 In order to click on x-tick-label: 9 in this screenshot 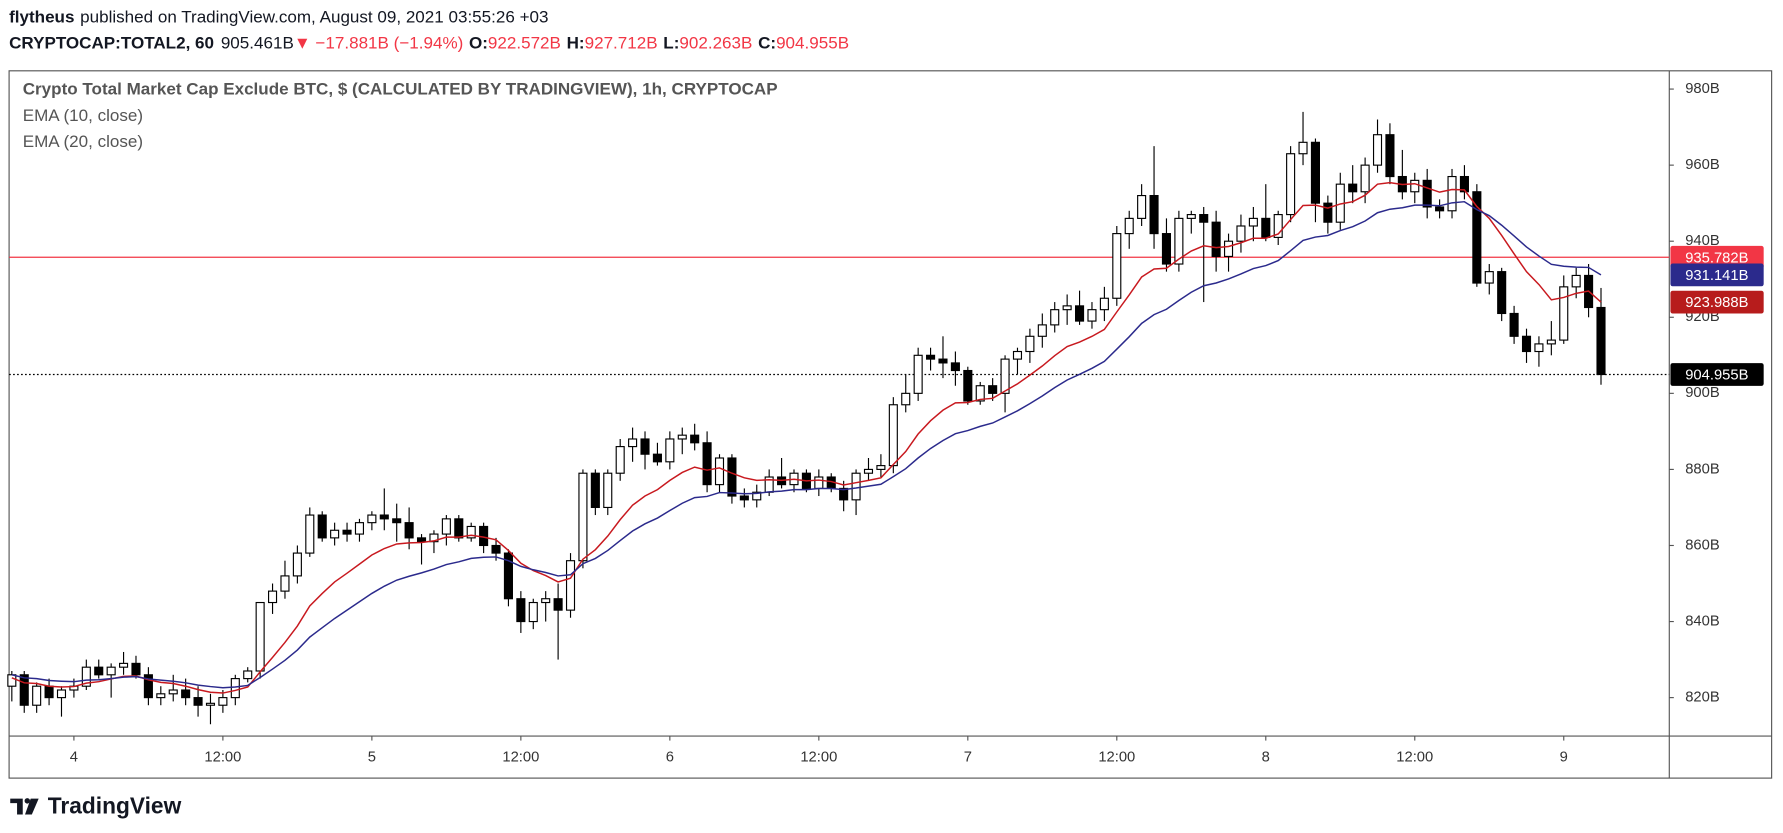, I will do `click(1564, 758)`.